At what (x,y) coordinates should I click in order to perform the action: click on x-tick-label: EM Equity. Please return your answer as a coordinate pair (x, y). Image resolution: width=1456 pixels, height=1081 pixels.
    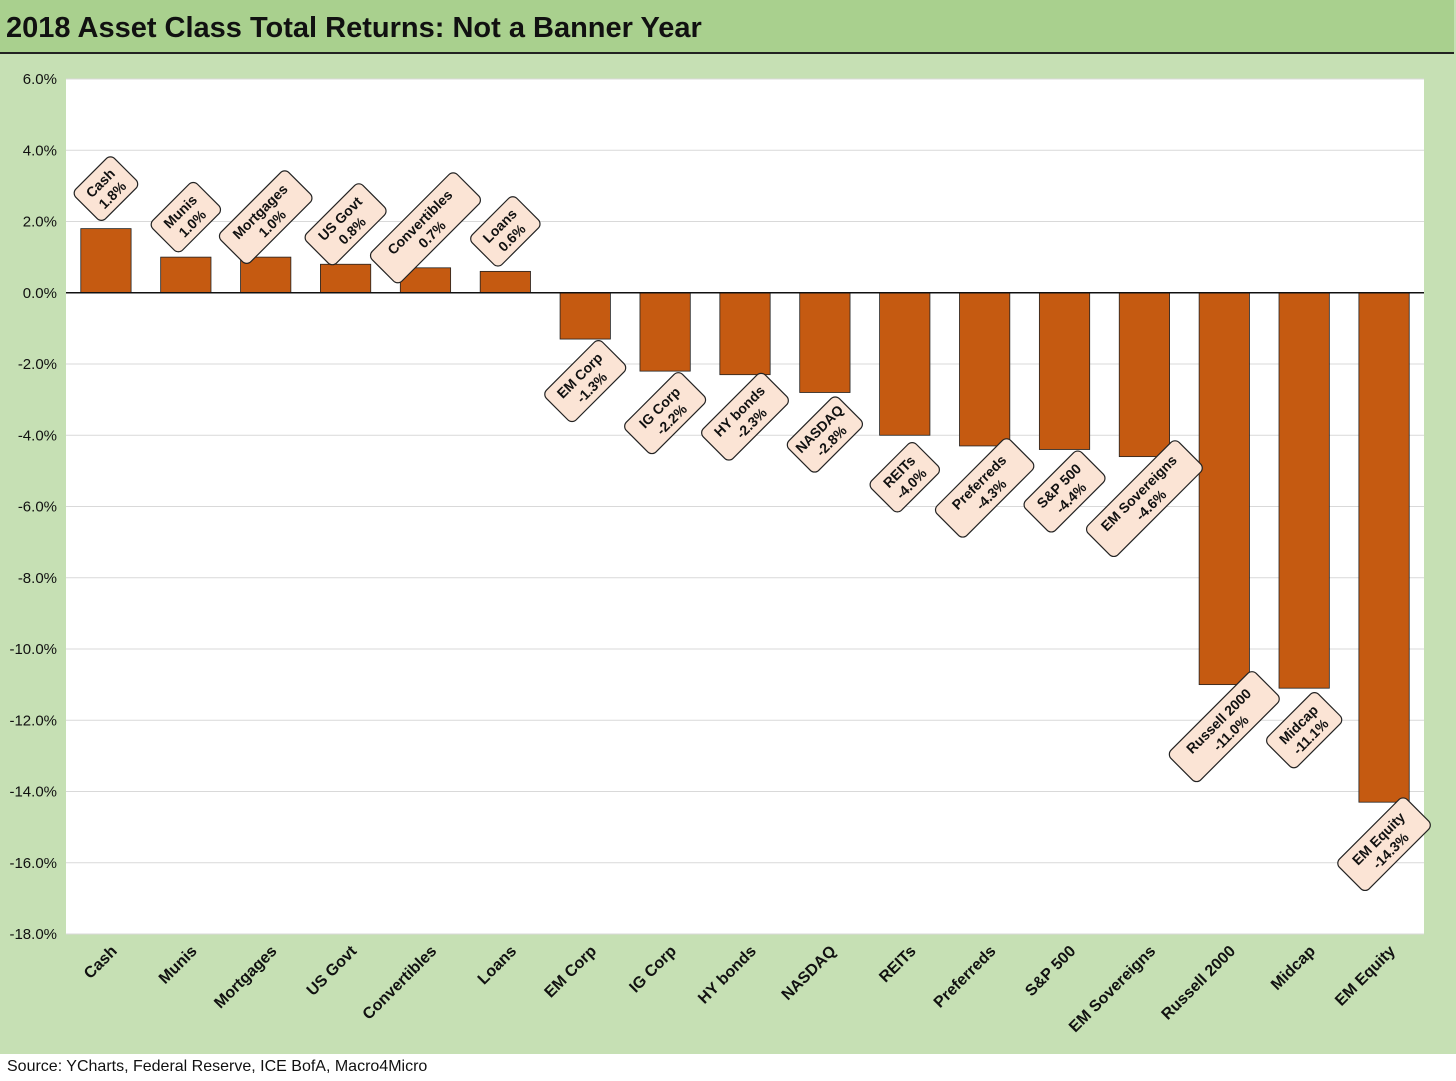
    Looking at the image, I should click on (1365, 976).